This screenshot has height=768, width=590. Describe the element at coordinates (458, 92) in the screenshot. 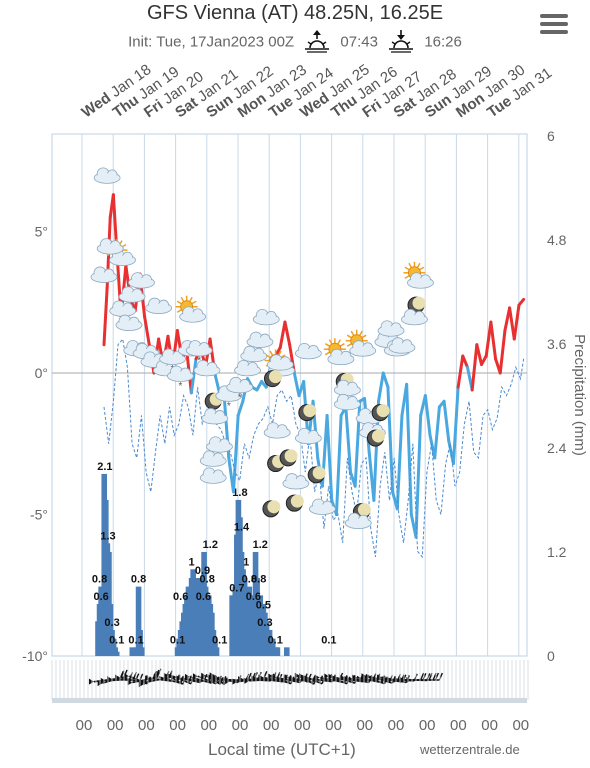

I see `day-label: Sun Jan 29` at that location.